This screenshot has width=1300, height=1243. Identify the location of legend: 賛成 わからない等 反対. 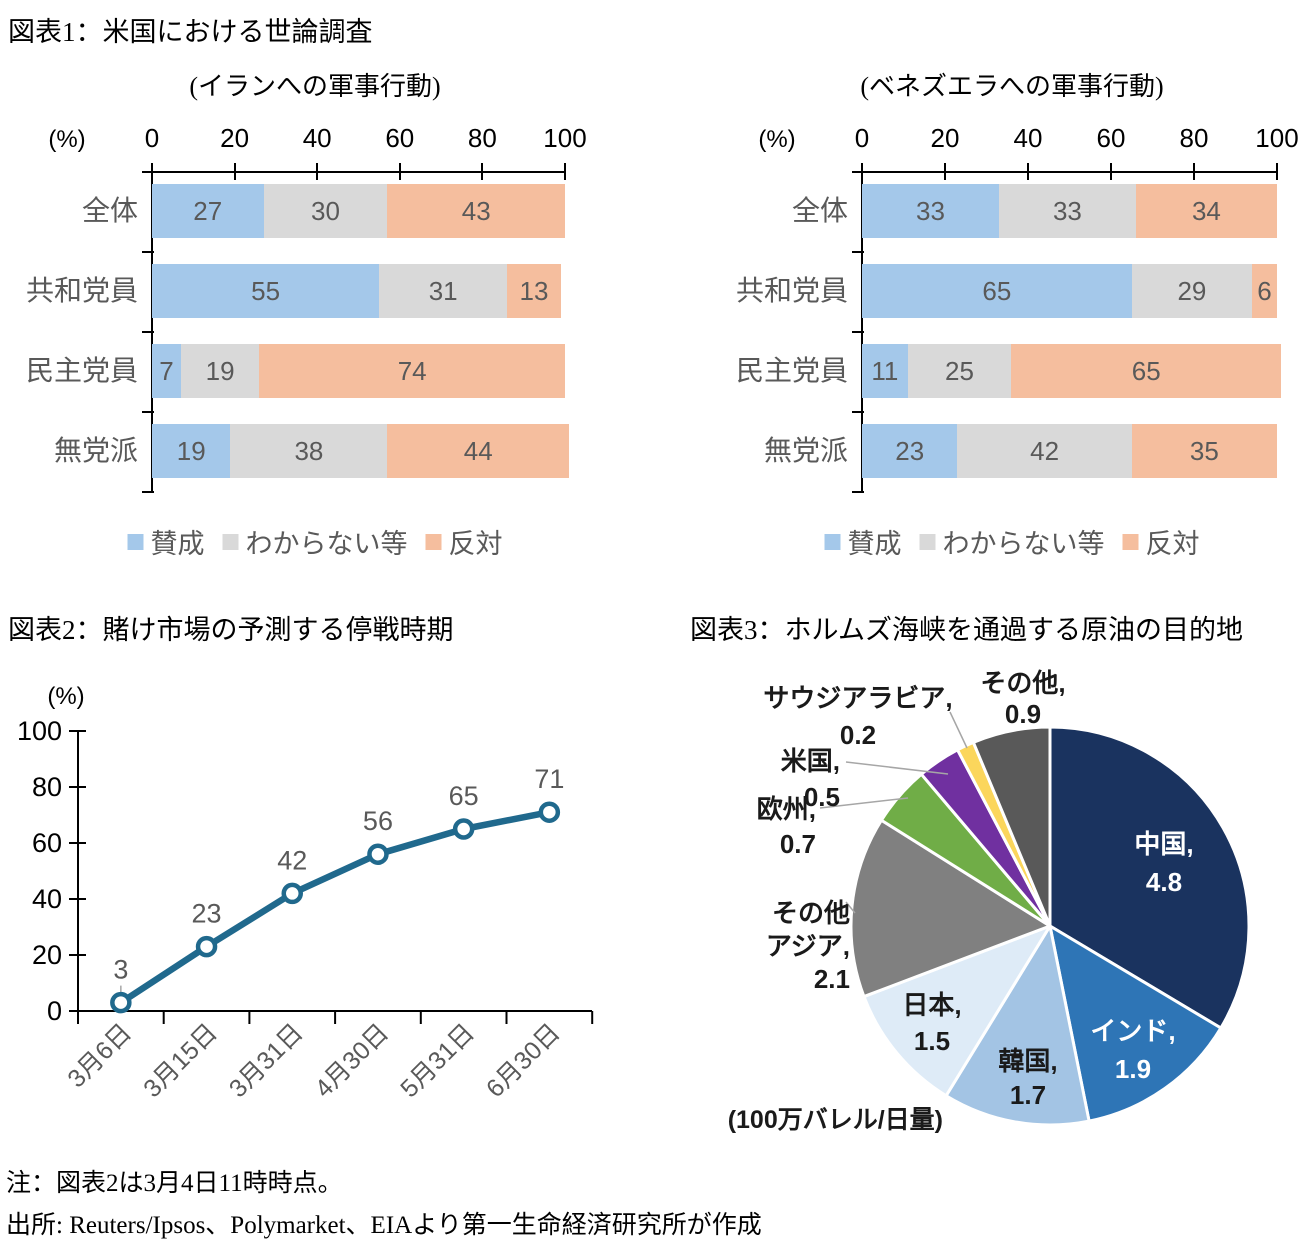
(315, 541).